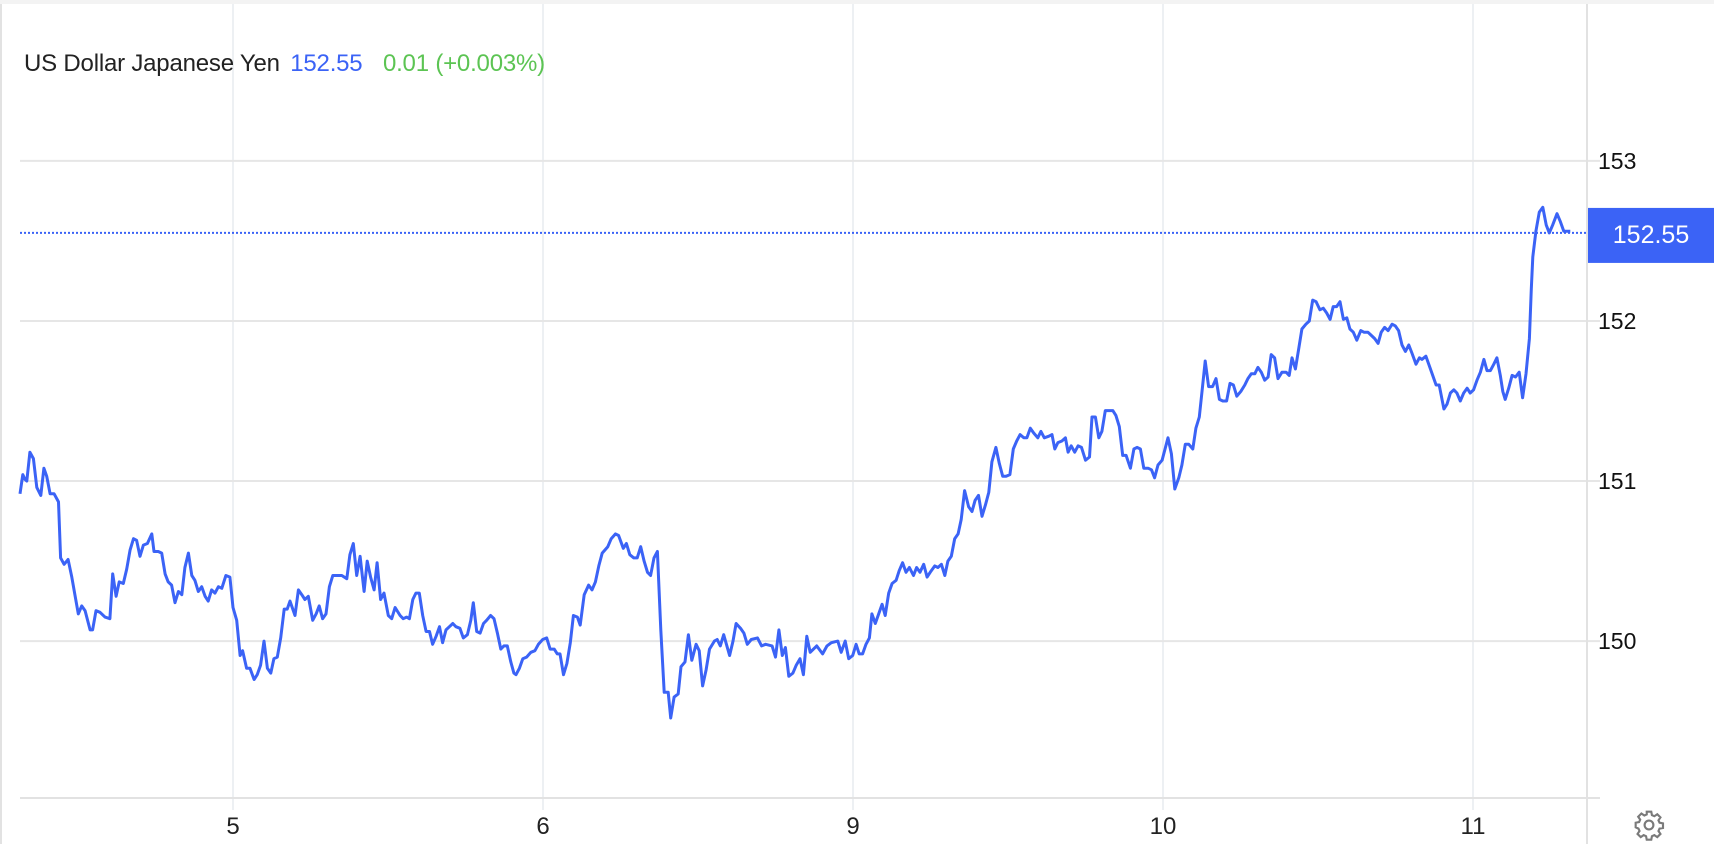 This screenshot has height=844, width=1714. Describe the element at coordinates (1, 424) in the screenshot. I see `left-border` at that location.